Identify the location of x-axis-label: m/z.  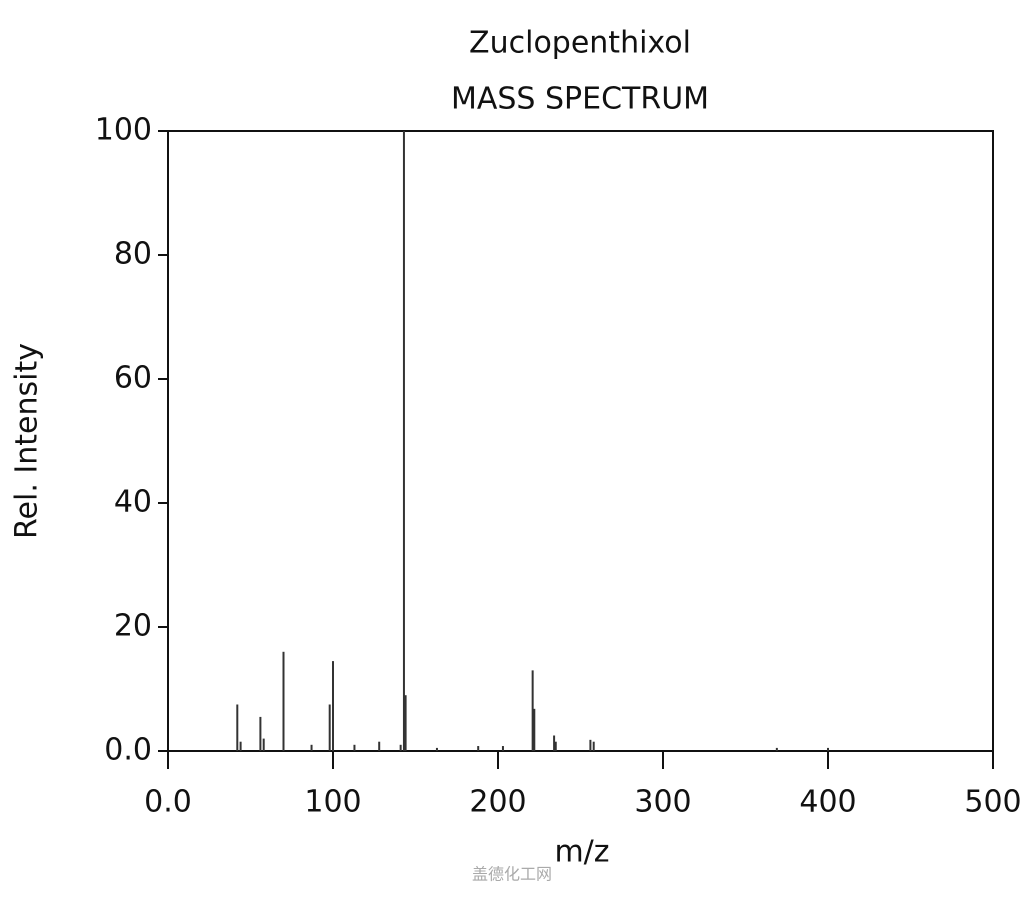
(581, 852).